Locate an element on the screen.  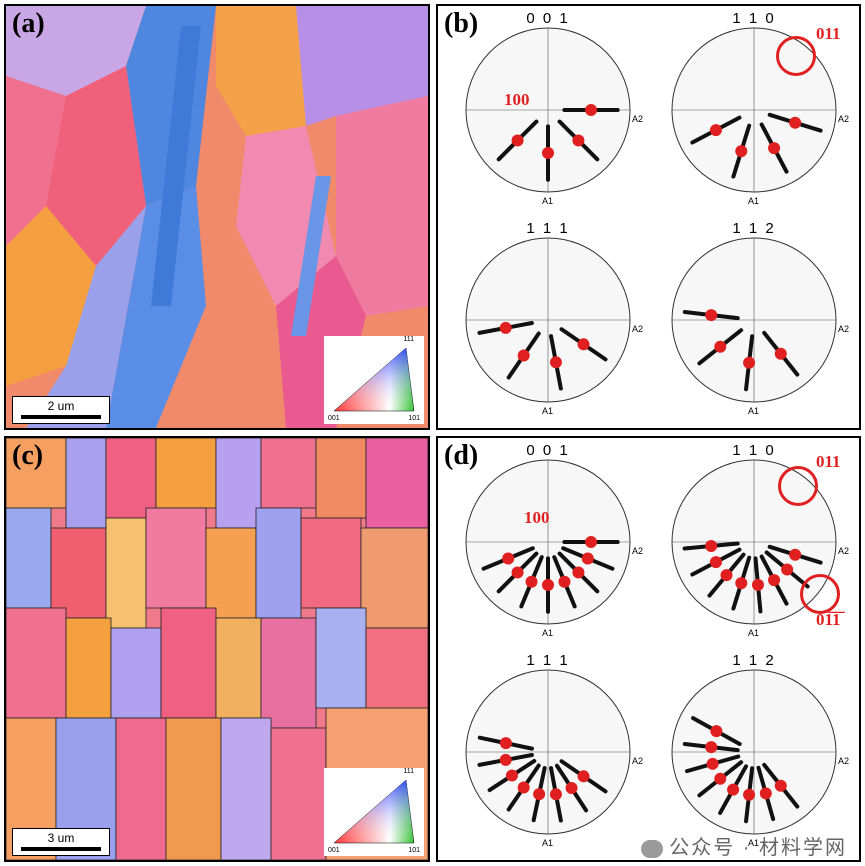
scale-bar-a: 2 um is located at coordinates (61, 410).